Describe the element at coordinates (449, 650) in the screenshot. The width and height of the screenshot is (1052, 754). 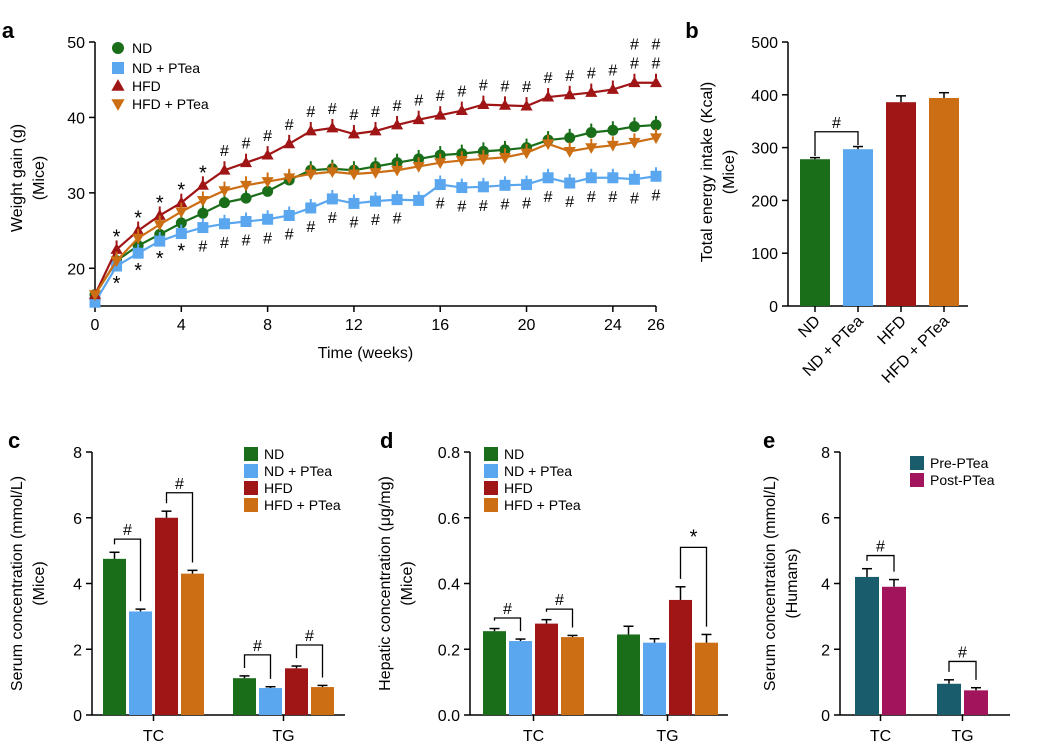
I see `y-tick-label: 0.2` at that location.